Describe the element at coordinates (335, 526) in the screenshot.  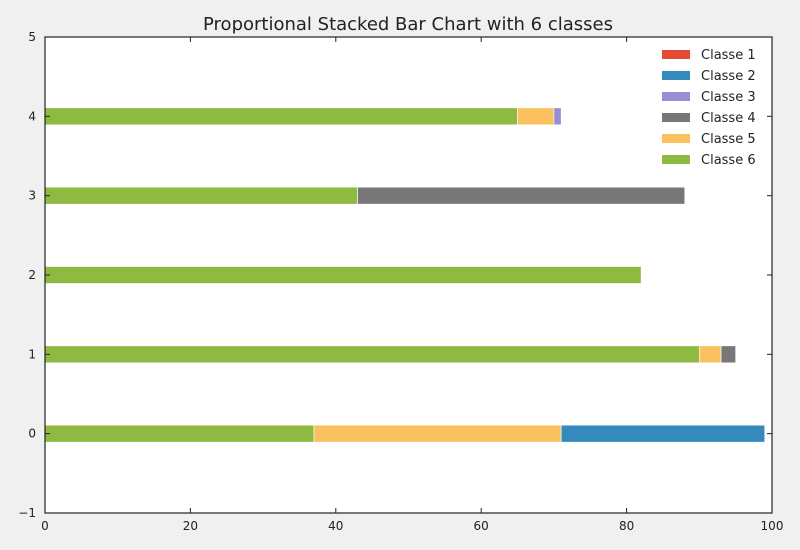
I see `x-tick-label: 40` at that location.